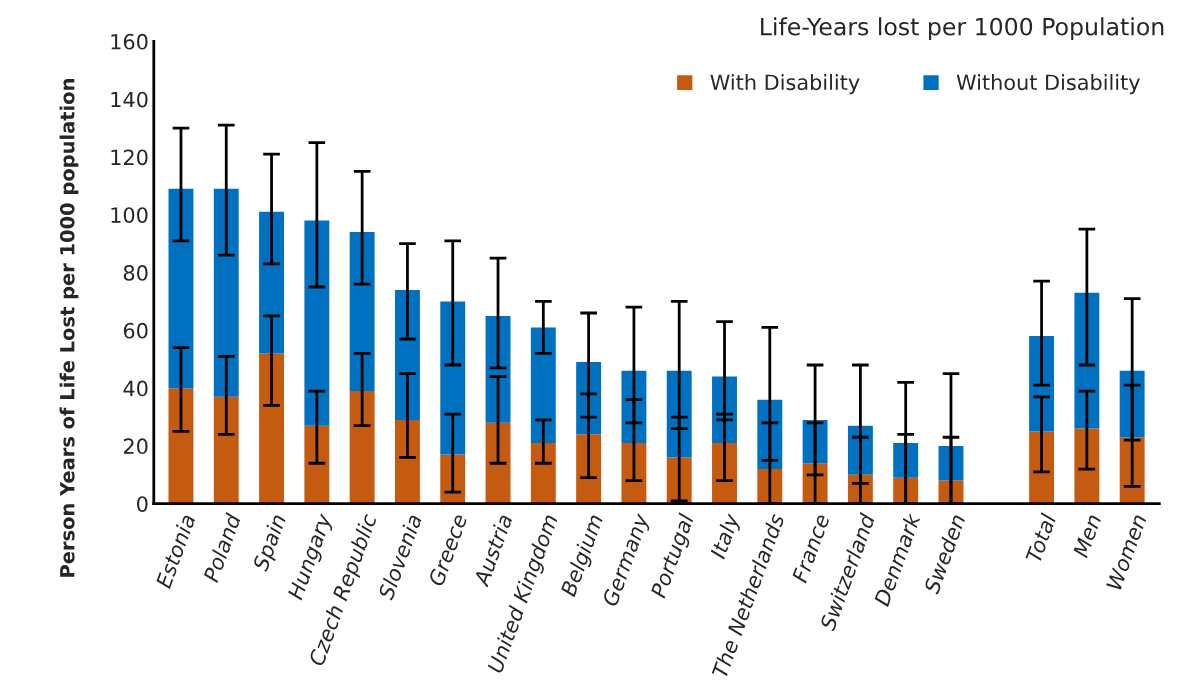 The height and width of the screenshot is (690, 1183). I want to click on x-tick-label: Men, so click(1087, 536).